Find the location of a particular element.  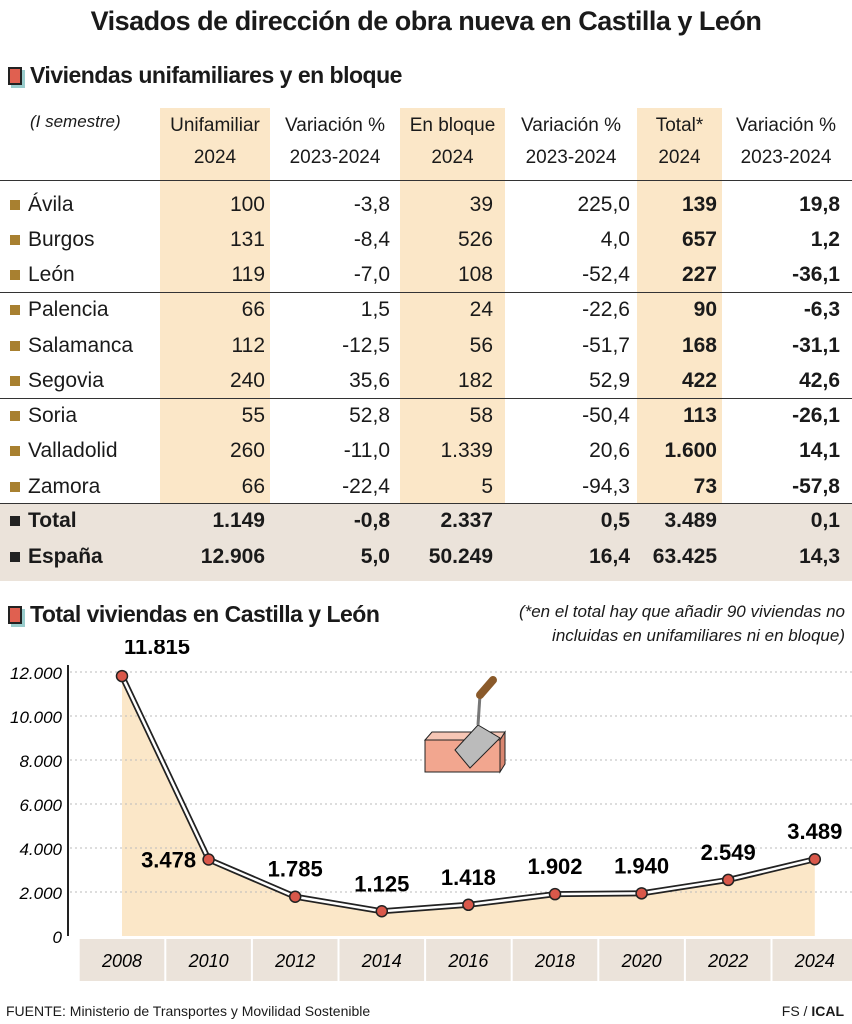

province-name: Segovia is located at coordinates (66, 380).